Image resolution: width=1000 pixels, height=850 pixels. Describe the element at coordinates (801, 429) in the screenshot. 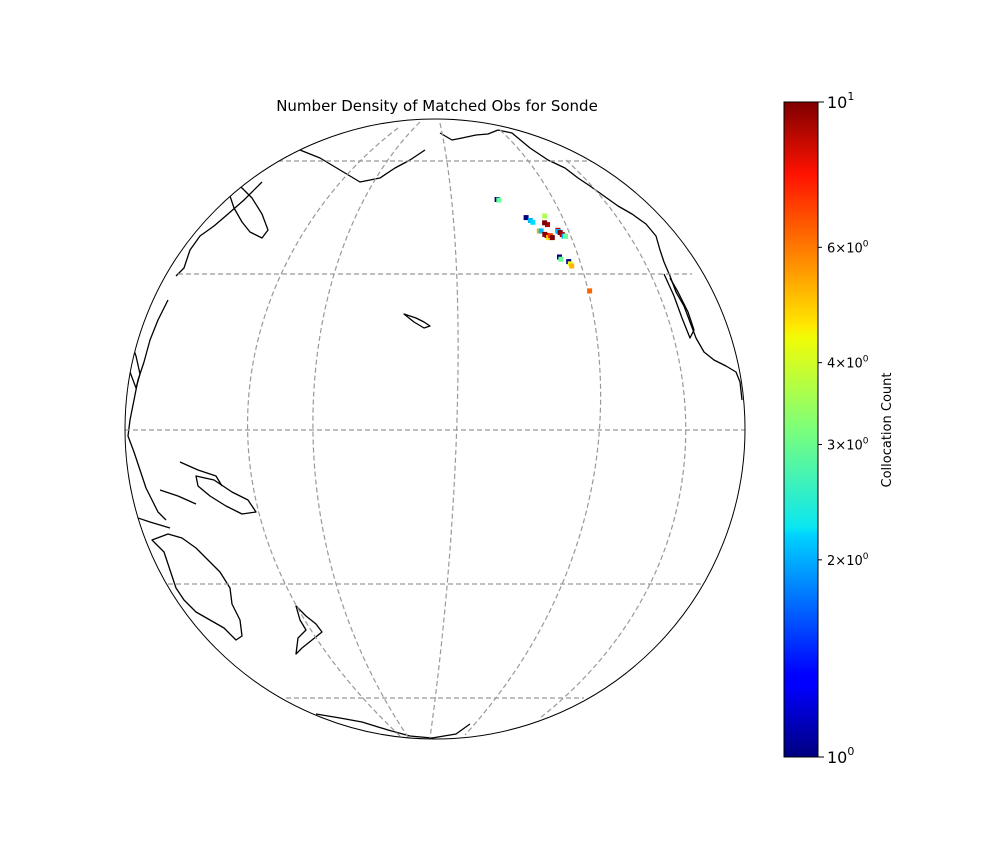

I see `colorbar-gradient` at that location.